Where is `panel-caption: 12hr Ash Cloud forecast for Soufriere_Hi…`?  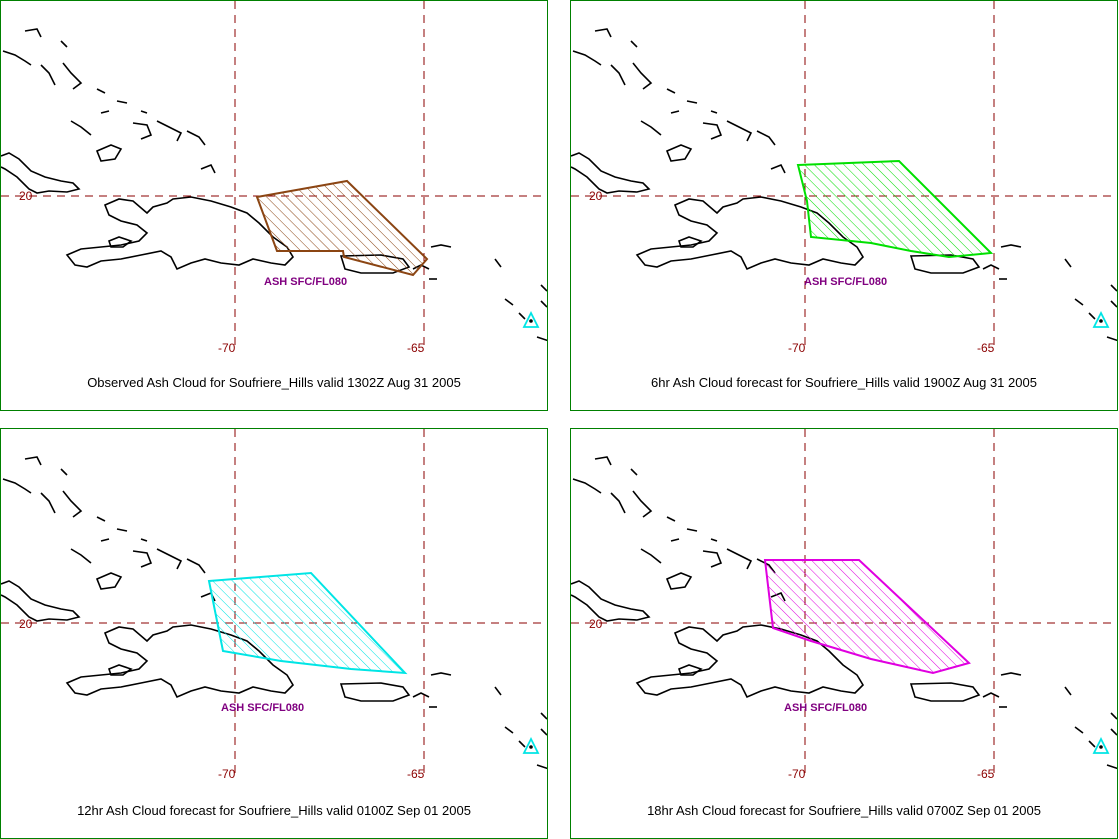 panel-caption: 12hr Ash Cloud forecast for Soufriere_Hi… is located at coordinates (274, 810).